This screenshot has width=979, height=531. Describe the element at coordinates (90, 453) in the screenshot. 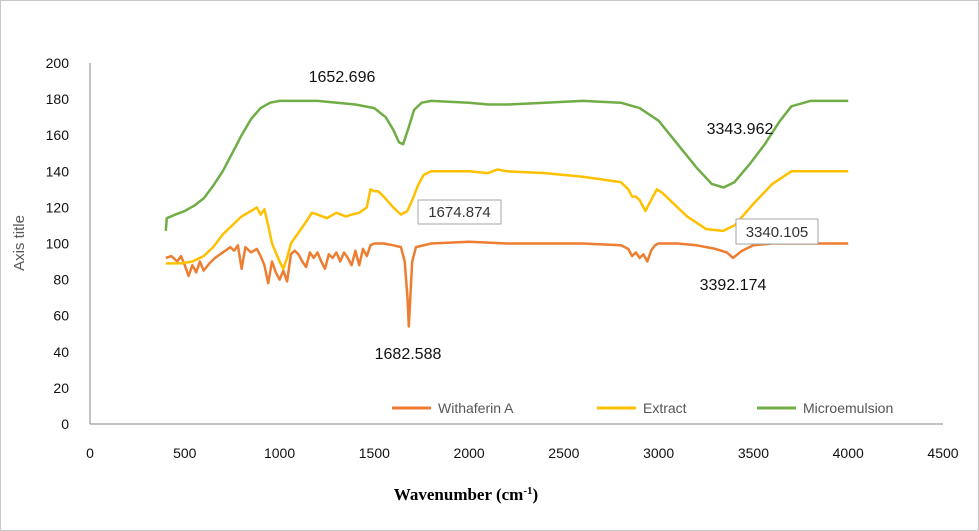

I see `x-tick-label: 0` at that location.